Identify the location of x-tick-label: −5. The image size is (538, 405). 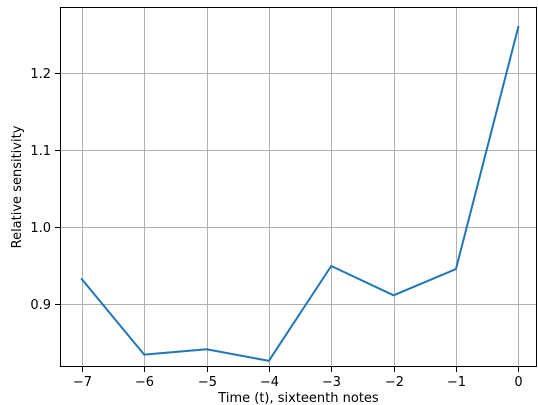
(207, 382).